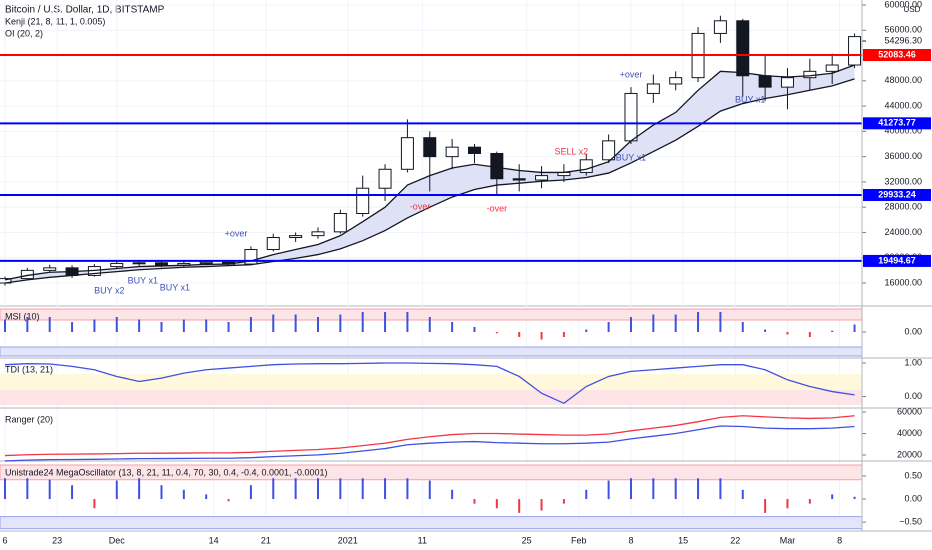 This screenshot has width=932, height=550. I want to click on y-tick-label: 44000.00, so click(903, 105).